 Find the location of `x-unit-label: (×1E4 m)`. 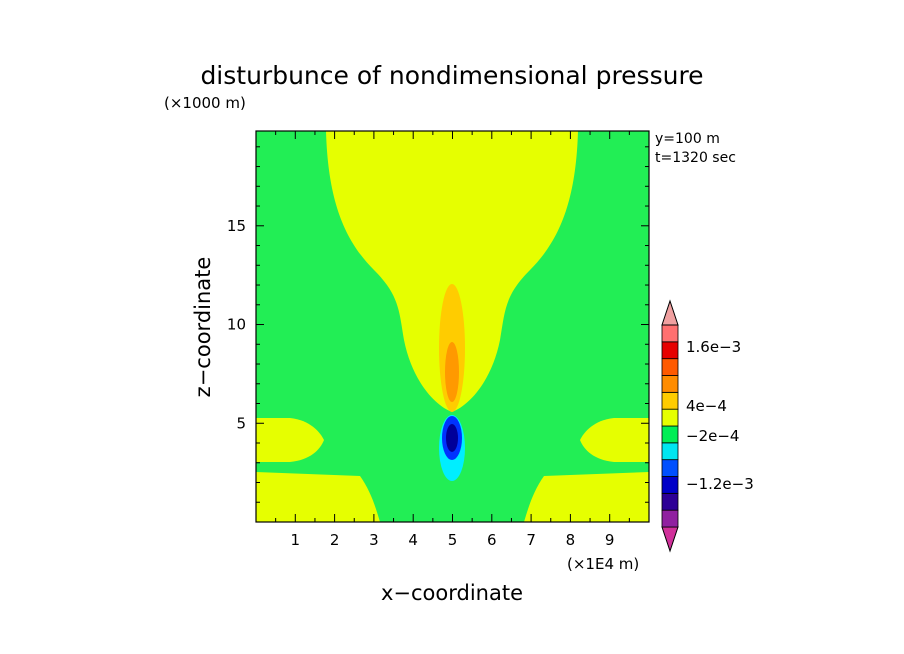

x-unit-label: (×1E4 m) is located at coordinates (603, 564).